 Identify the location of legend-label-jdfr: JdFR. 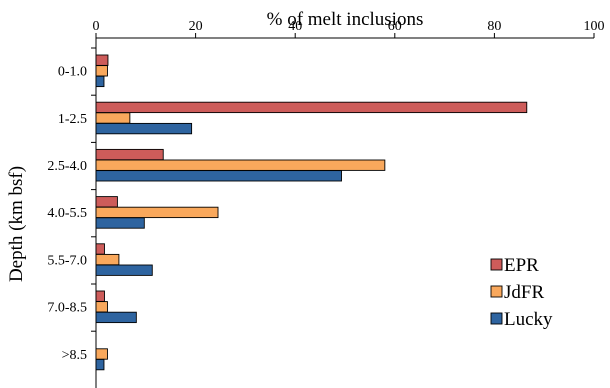
(524, 292).